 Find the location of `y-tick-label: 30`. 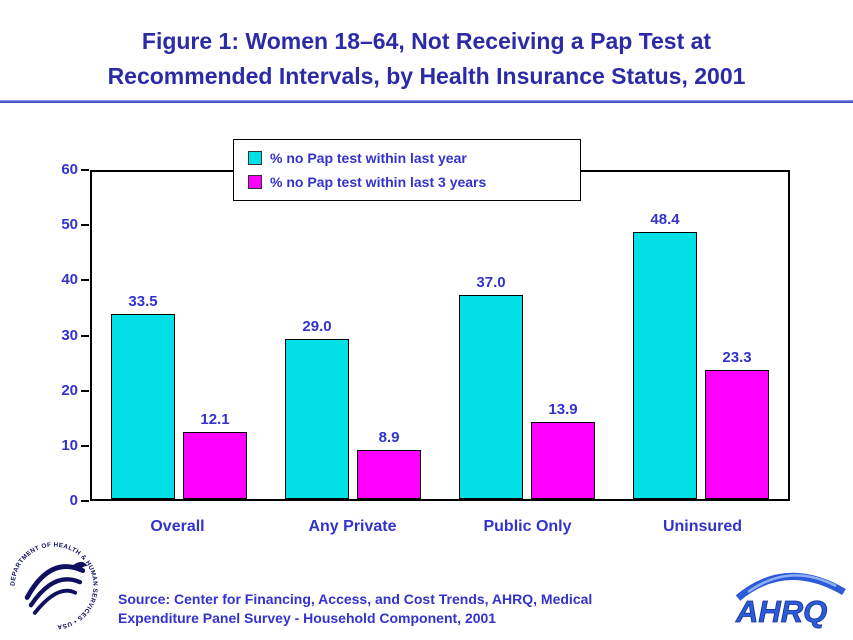

y-tick-label: 30 is located at coordinates (69, 335).